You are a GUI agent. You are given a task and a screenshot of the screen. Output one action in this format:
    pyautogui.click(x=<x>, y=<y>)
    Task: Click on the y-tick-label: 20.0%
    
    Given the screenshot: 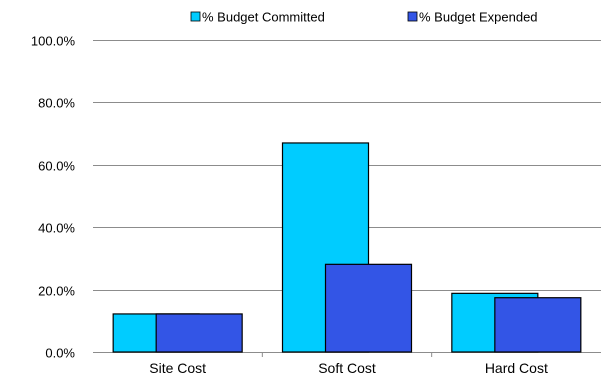 What is the action you would take?
    pyautogui.click(x=56, y=291)
    